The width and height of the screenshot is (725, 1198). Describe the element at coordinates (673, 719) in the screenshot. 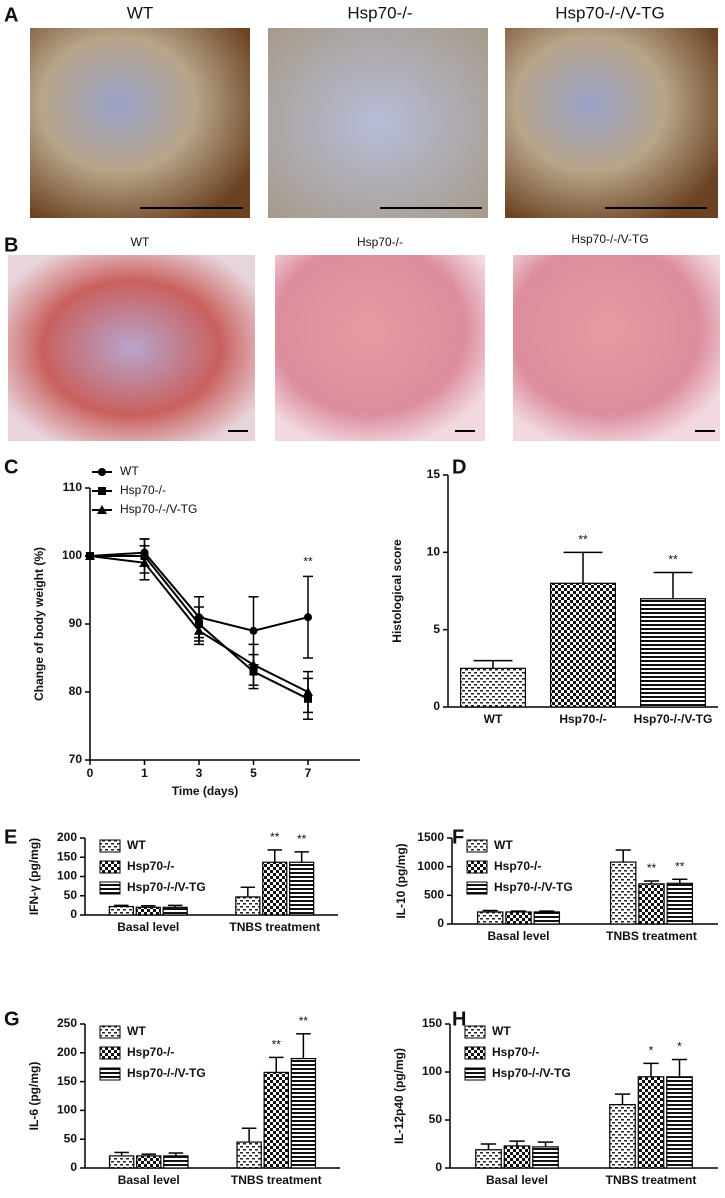

I see `x-tick-label: Hsp70-/-/V-TG` at that location.